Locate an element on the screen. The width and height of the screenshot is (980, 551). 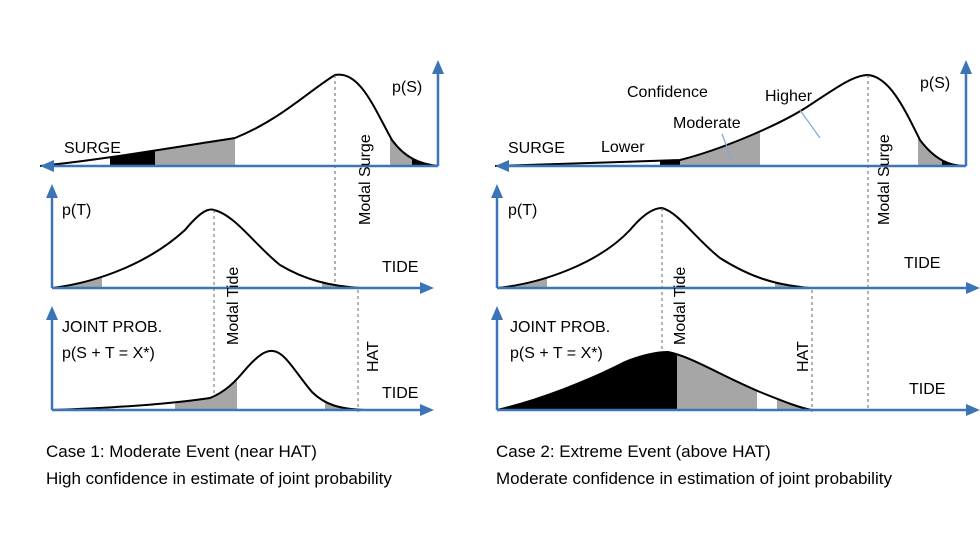
panel1-joint-title: JOINT PROB. is located at coordinates (112, 327).